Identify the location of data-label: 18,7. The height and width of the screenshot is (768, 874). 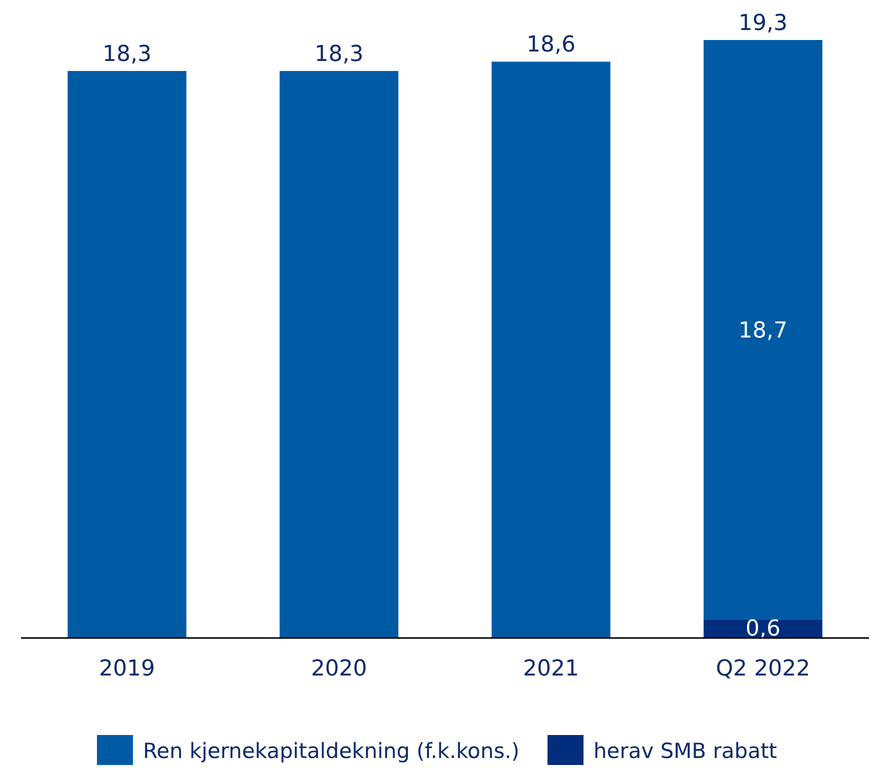
(763, 331).